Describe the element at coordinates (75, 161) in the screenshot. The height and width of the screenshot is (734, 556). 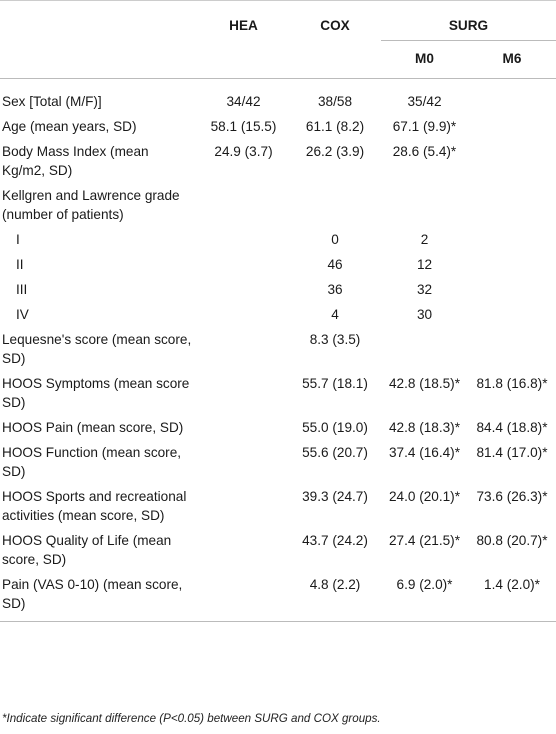
I see `row-label: Body Mass Index (mean Kg/m2, SD)` at that location.